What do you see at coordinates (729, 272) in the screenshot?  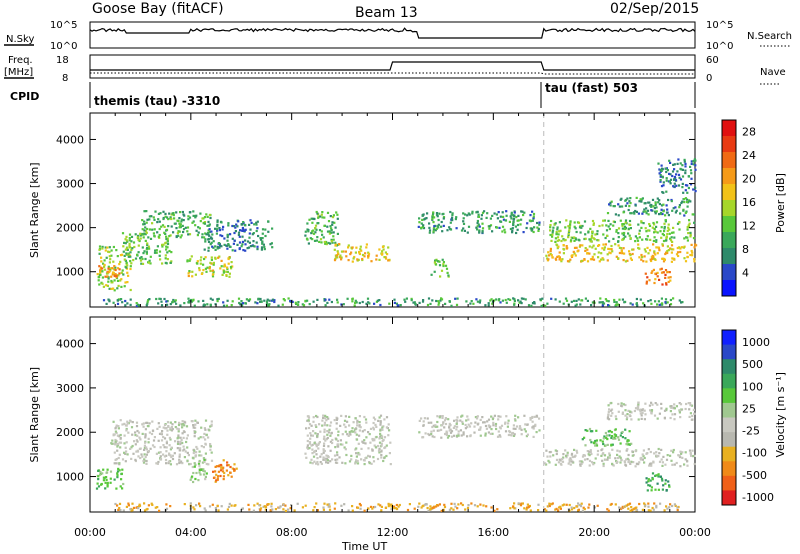 I see `colorbar-swatch` at bounding box center [729, 272].